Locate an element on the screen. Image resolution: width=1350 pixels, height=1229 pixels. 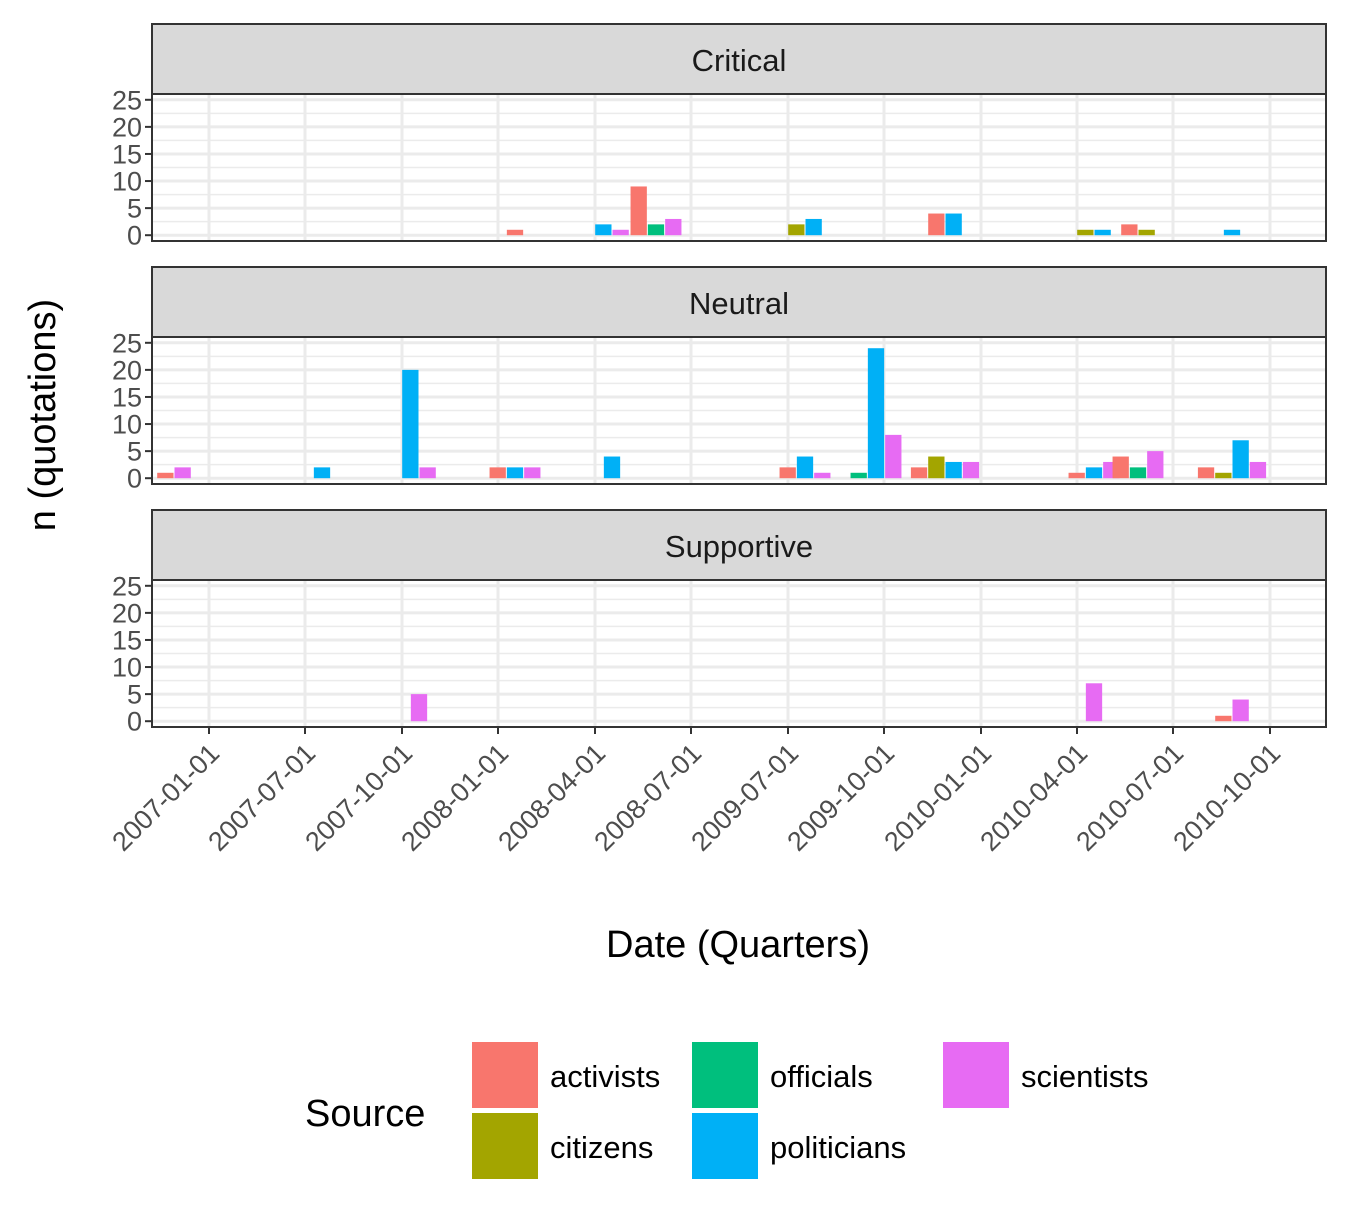
x-axis-title: Date (Quarters) is located at coordinates (738, 945).